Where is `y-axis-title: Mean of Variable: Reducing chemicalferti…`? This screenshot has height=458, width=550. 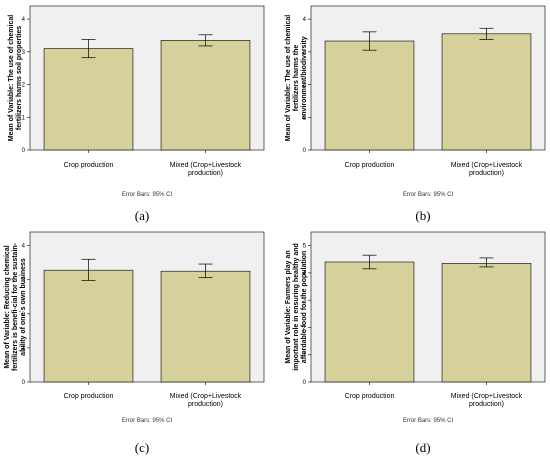 y-axis-title: Mean of Variable: Reducing chemicalferti… is located at coordinates (15, 306).